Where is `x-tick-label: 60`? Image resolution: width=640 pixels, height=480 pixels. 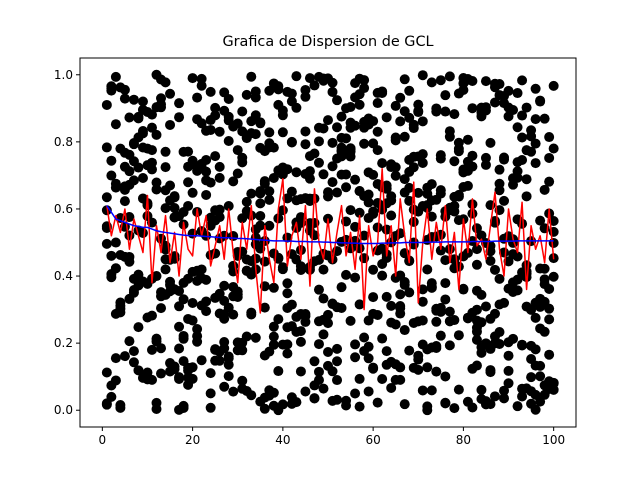 x-tick-label: 60 is located at coordinates (372, 440).